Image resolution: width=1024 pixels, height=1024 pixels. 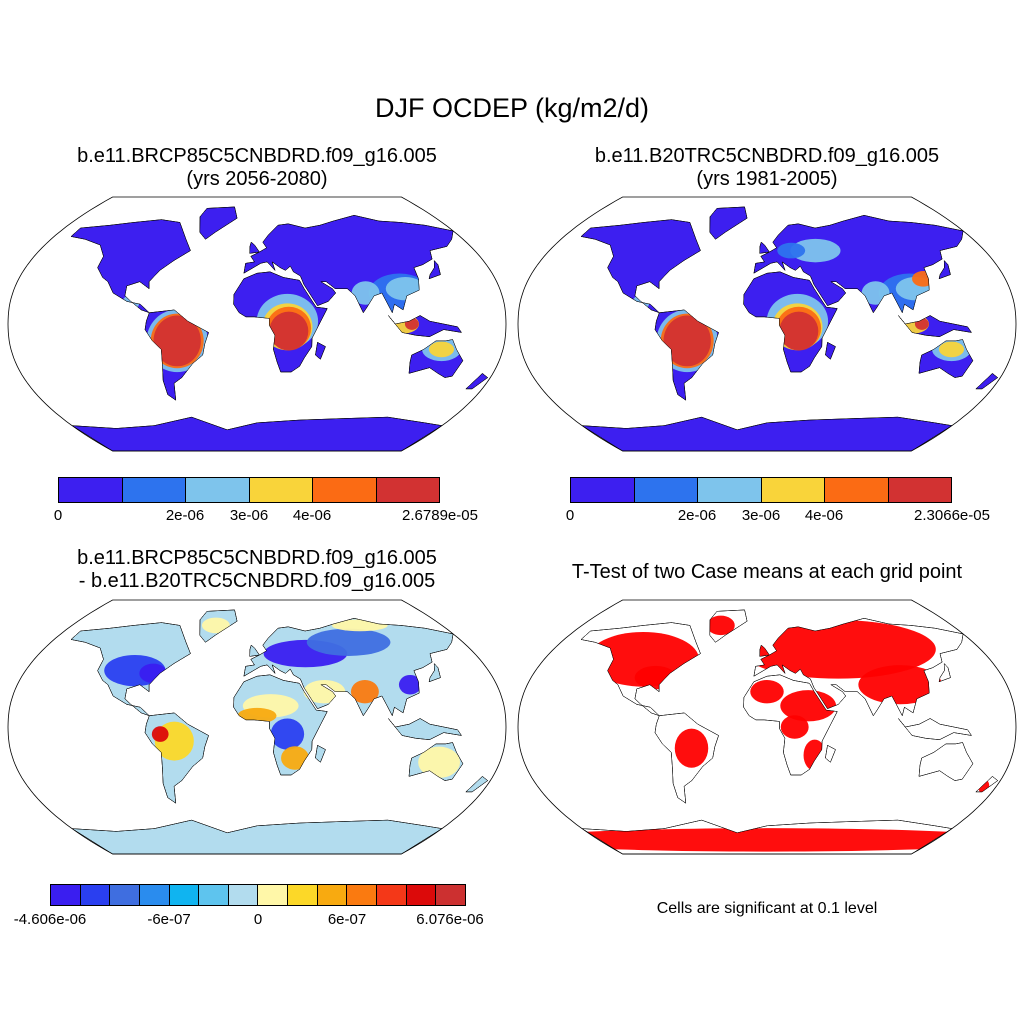 What do you see at coordinates (169, 919) in the screenshot?
I see `colorbar-label: -6e-07` at bounding box center [169, 919].